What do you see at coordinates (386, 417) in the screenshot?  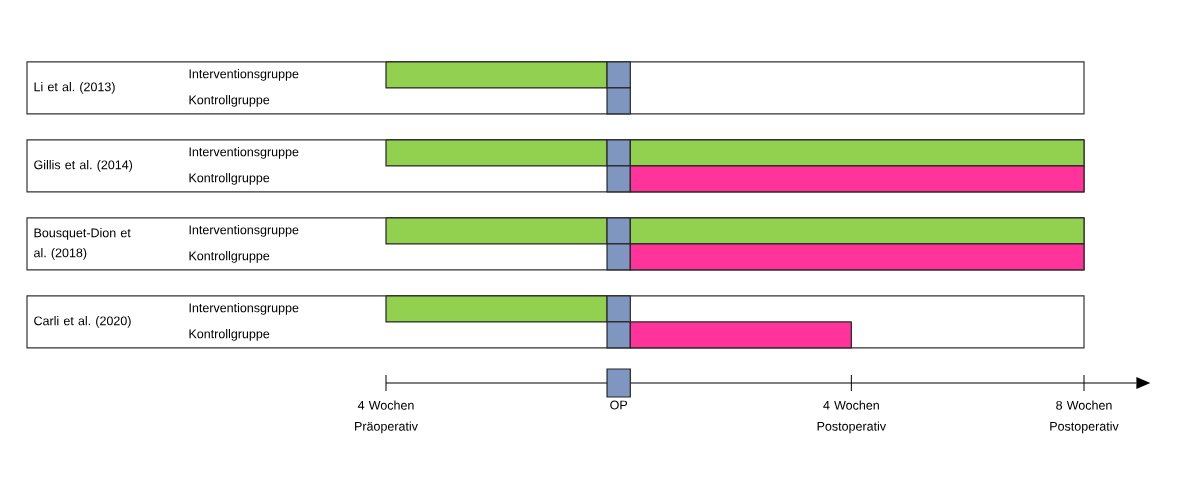 I see `x-tick-label: 4 Wochen Präoperativ` at bounding box center [386, 417].